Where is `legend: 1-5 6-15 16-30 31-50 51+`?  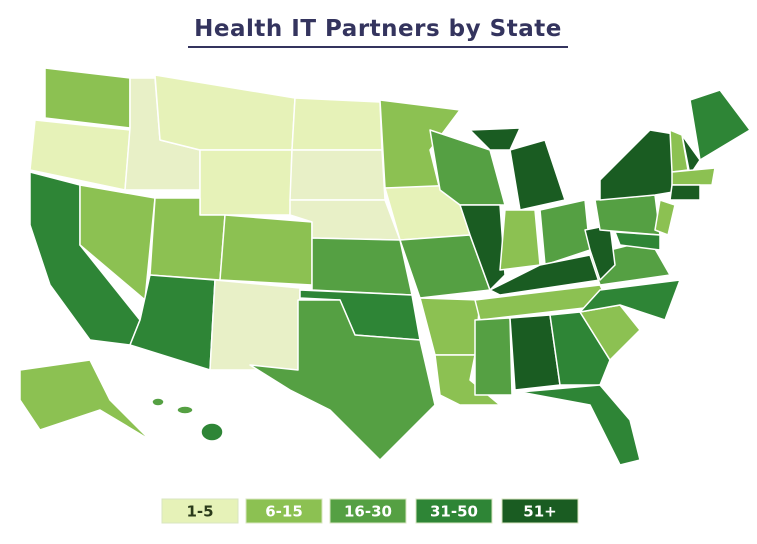 legend: 1-5 6-15 16-30 31-50 51+ is located at coordinates (370, 511).